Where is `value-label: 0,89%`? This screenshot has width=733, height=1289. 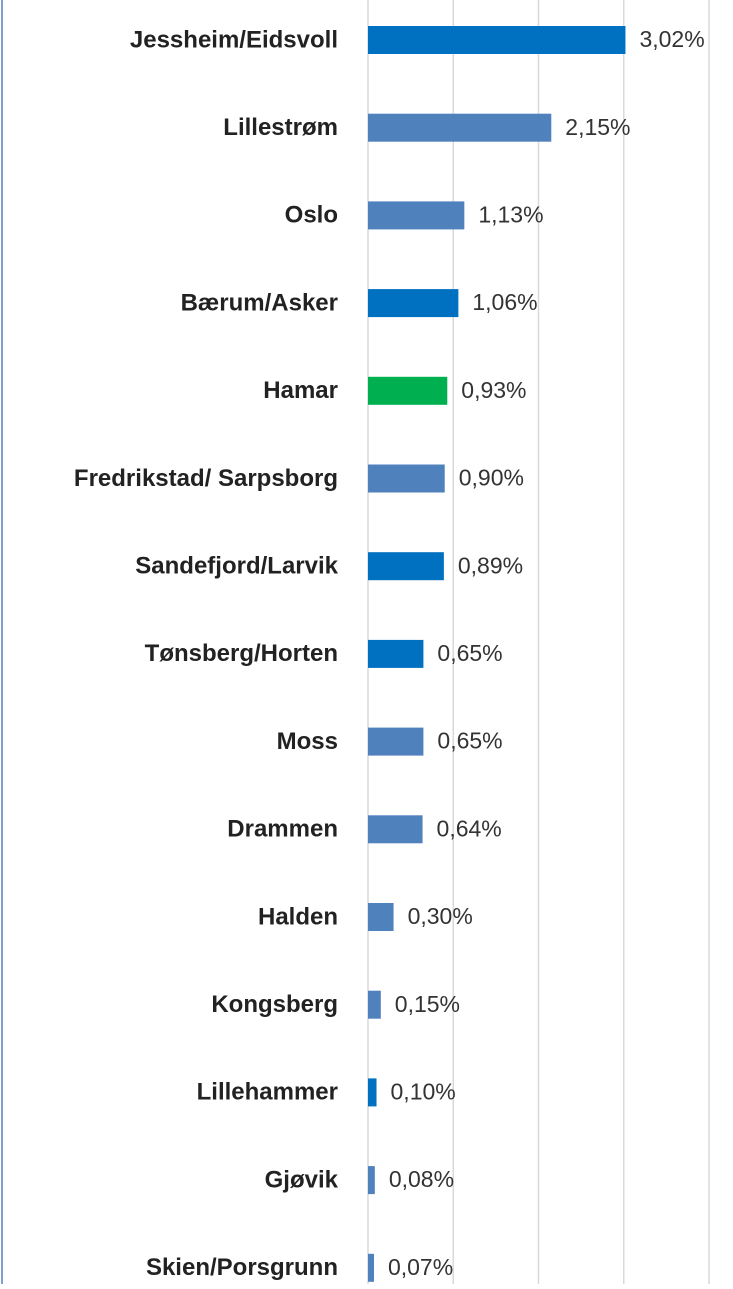
value-label: 0,89% is located at coordinates (490, 565).